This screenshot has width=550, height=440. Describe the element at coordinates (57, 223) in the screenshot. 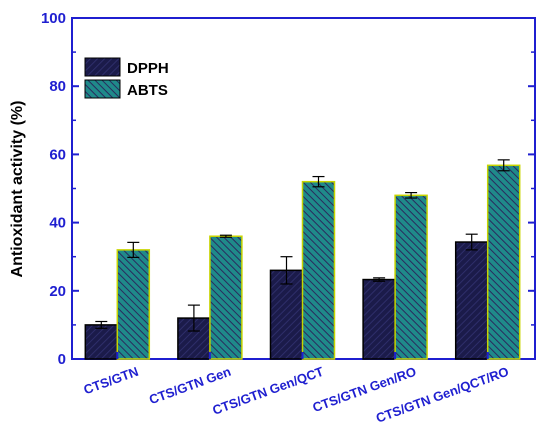

I see `y-tick-label: 40` at that location.